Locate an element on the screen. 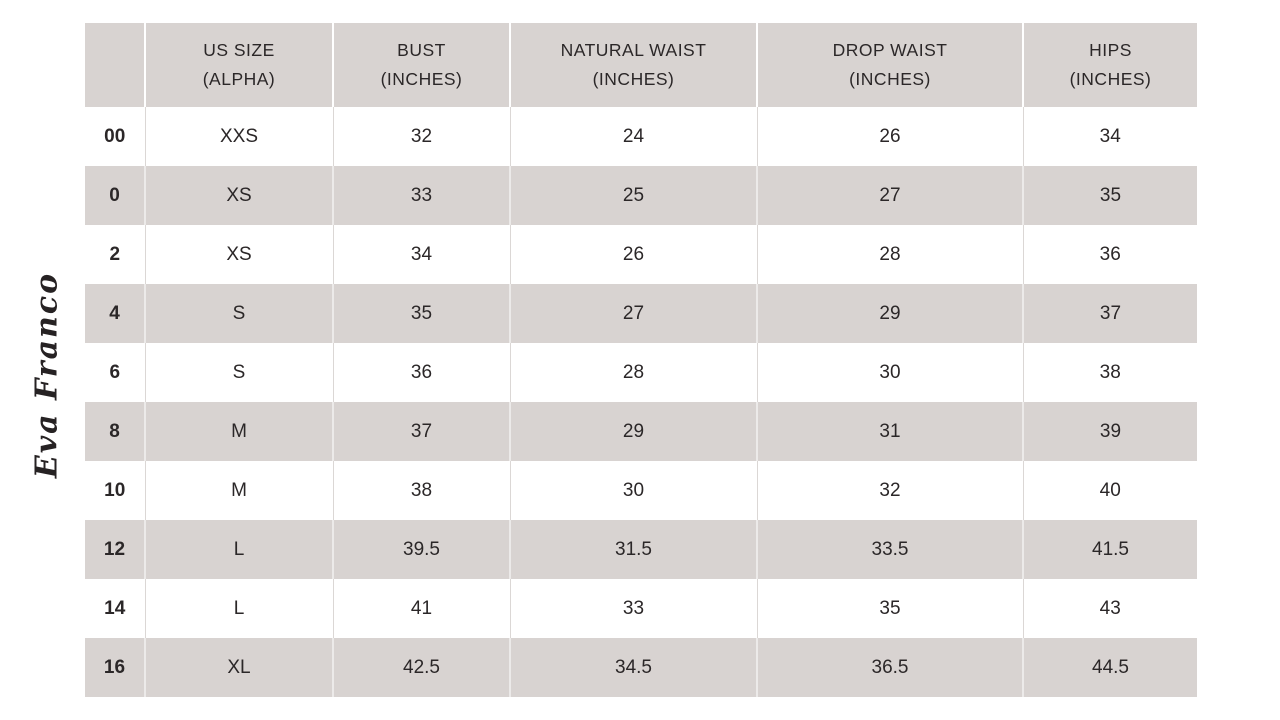 The image size is (1280, 720). table-row: 0 XS 33 25 27 35 is located at coordinates (641, 195).